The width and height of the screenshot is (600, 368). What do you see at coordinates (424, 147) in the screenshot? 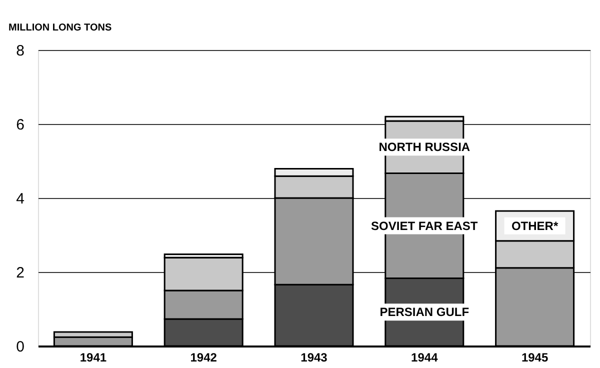
I see `series-label: NORTH RUSSIA` at bounding box center [424, 147].